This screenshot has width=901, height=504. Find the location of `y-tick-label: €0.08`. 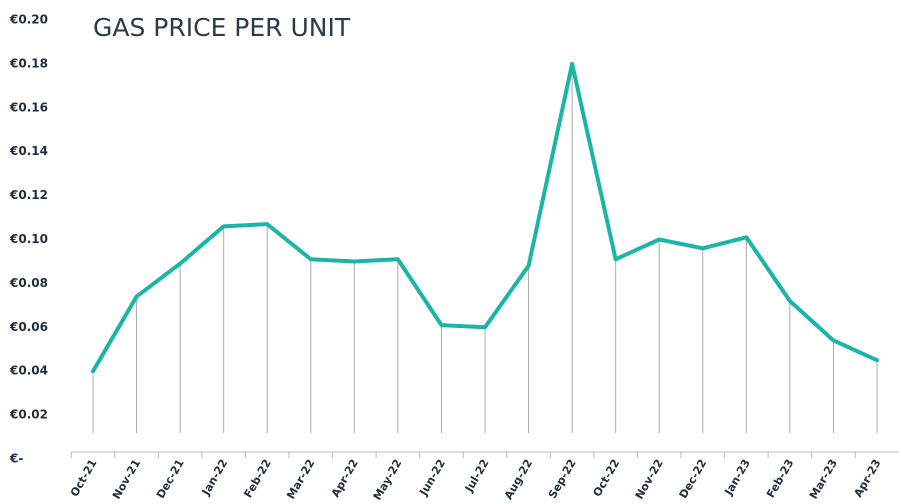

y-tick-label: €0.08 is located at coordinates (28, 283).